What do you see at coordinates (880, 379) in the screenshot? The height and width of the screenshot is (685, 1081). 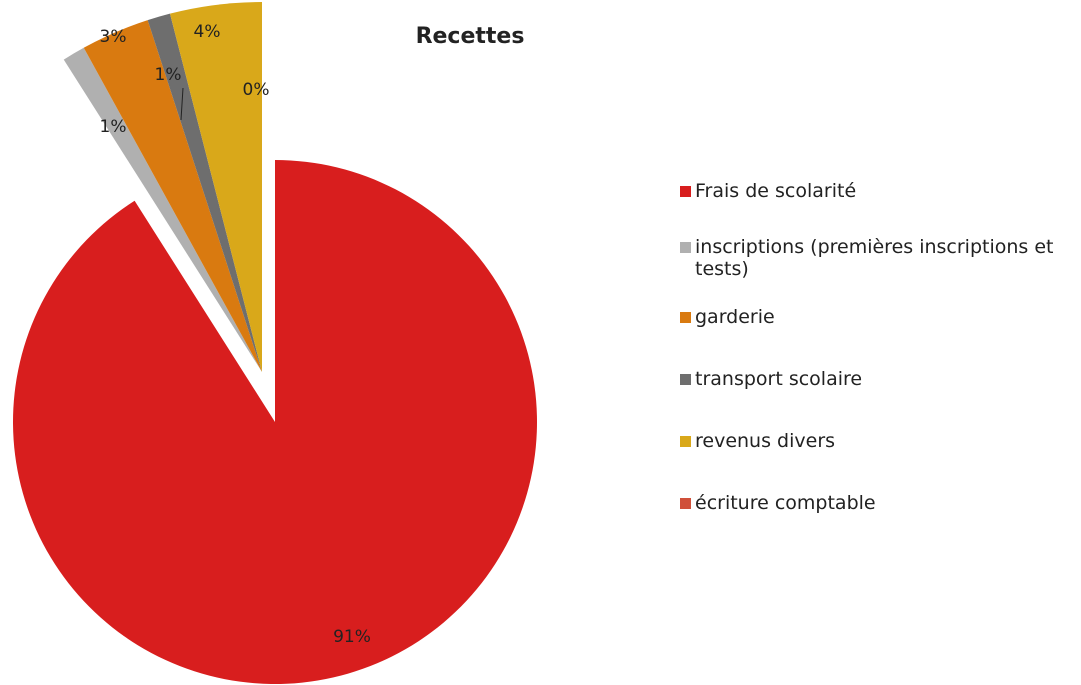 I see `legend-item: transport scolaire` at bounding box center [880, 379].